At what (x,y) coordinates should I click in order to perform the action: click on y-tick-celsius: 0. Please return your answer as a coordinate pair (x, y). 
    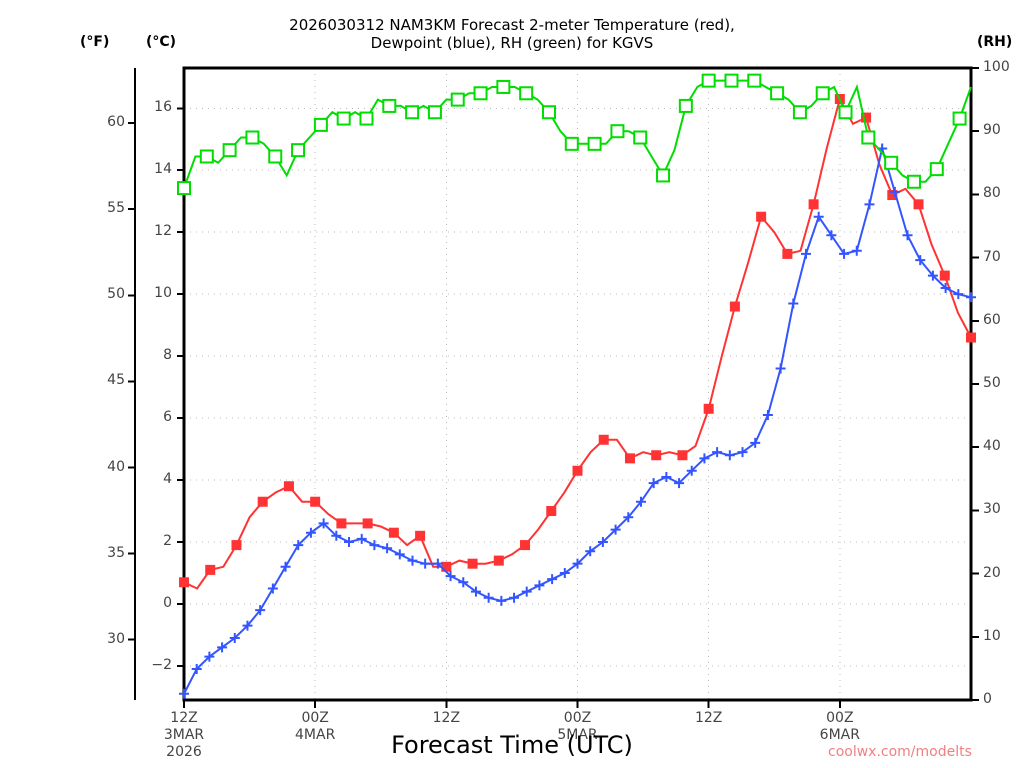
    Looking at the image, I should click on (167, 602).